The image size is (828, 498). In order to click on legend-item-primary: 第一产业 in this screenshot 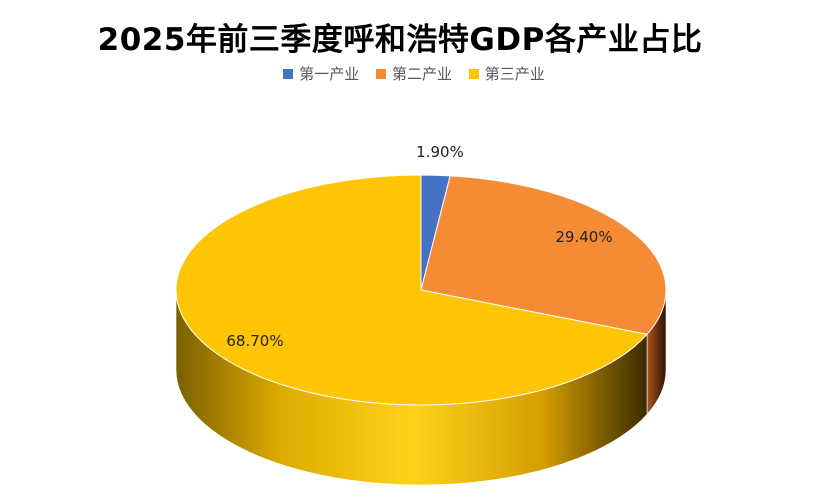, I will do `click(321, 73)`.